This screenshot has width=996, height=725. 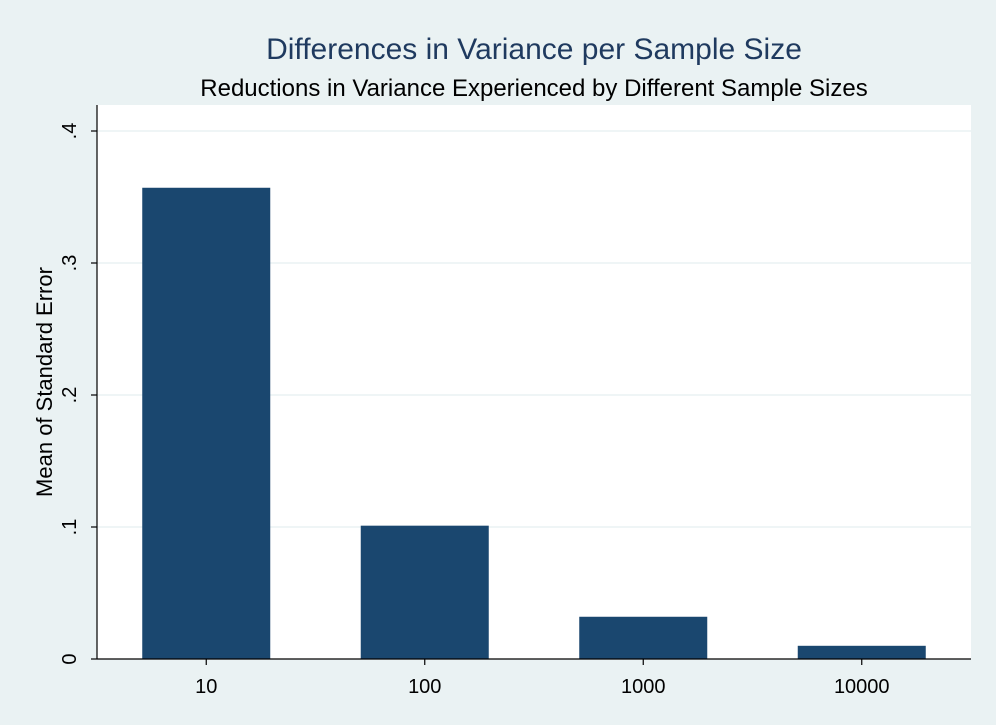 I want to click on chart-title: Differences in Variance per Sample Size, so click(x=534, y=49).